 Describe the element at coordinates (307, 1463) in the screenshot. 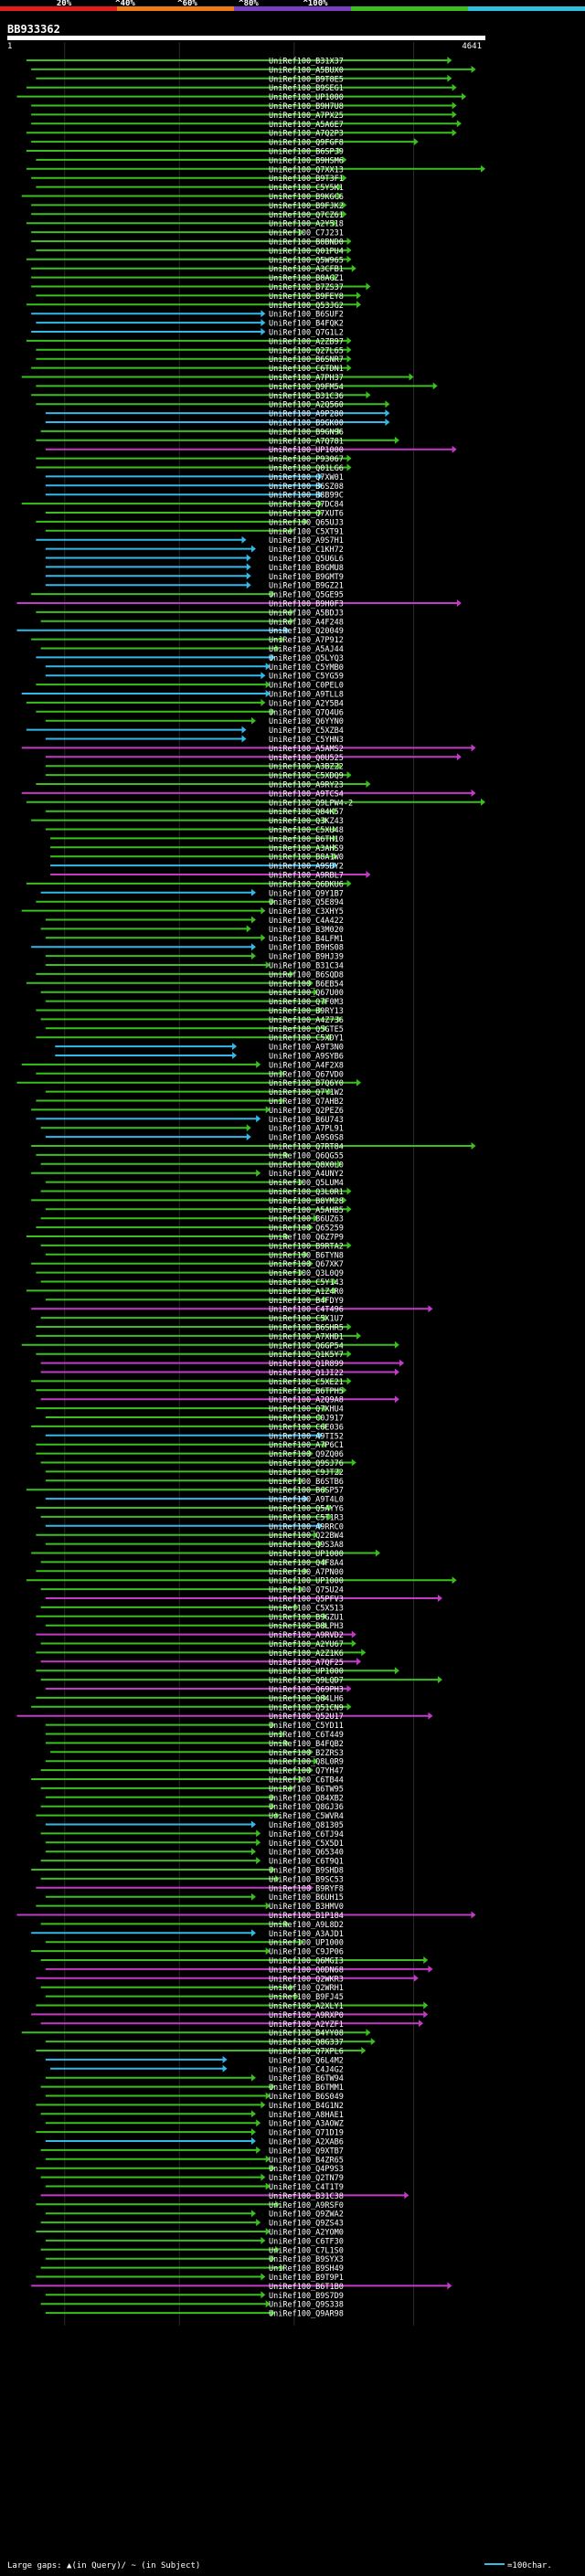

I see `hit-label: UniRef100_Q9SJ76` at that location.